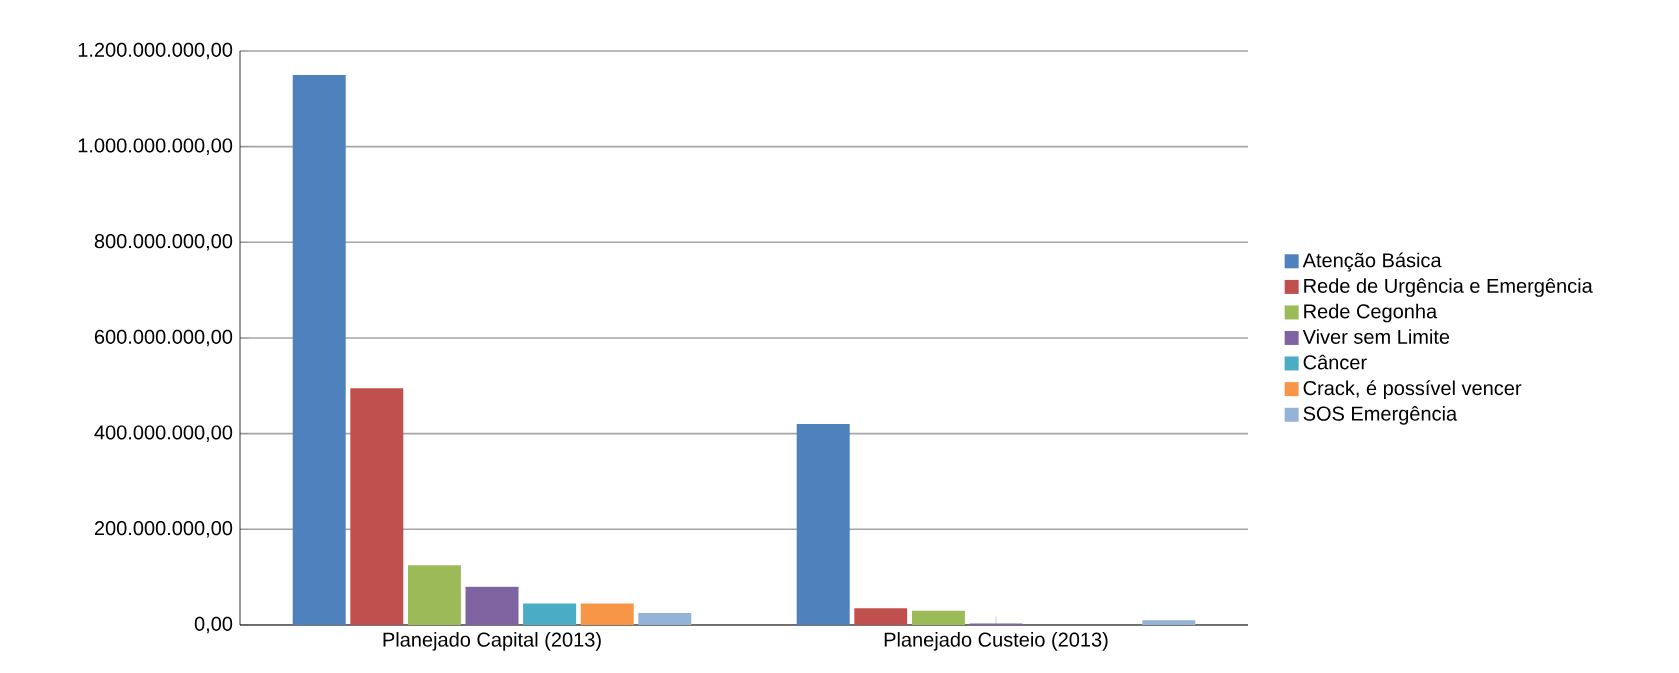 Image resolution: width=1679 pixels, height=673 pixels. What do you see at coordinates (492, 641) in the screenshot?
I see `x-tick-label: Planejado Capital (2013)` at bounding box center [492, 641].